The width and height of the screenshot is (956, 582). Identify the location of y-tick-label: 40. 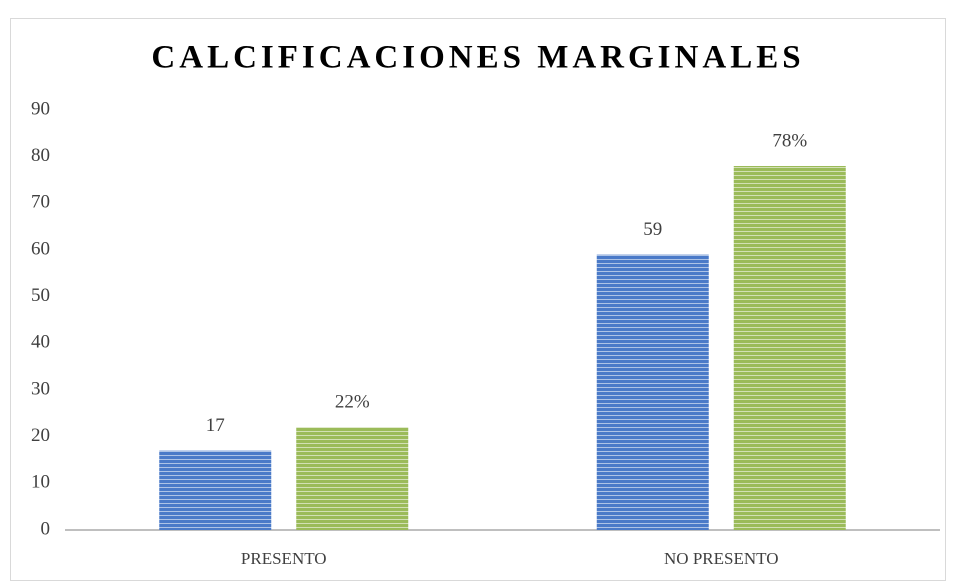
(40, 342).